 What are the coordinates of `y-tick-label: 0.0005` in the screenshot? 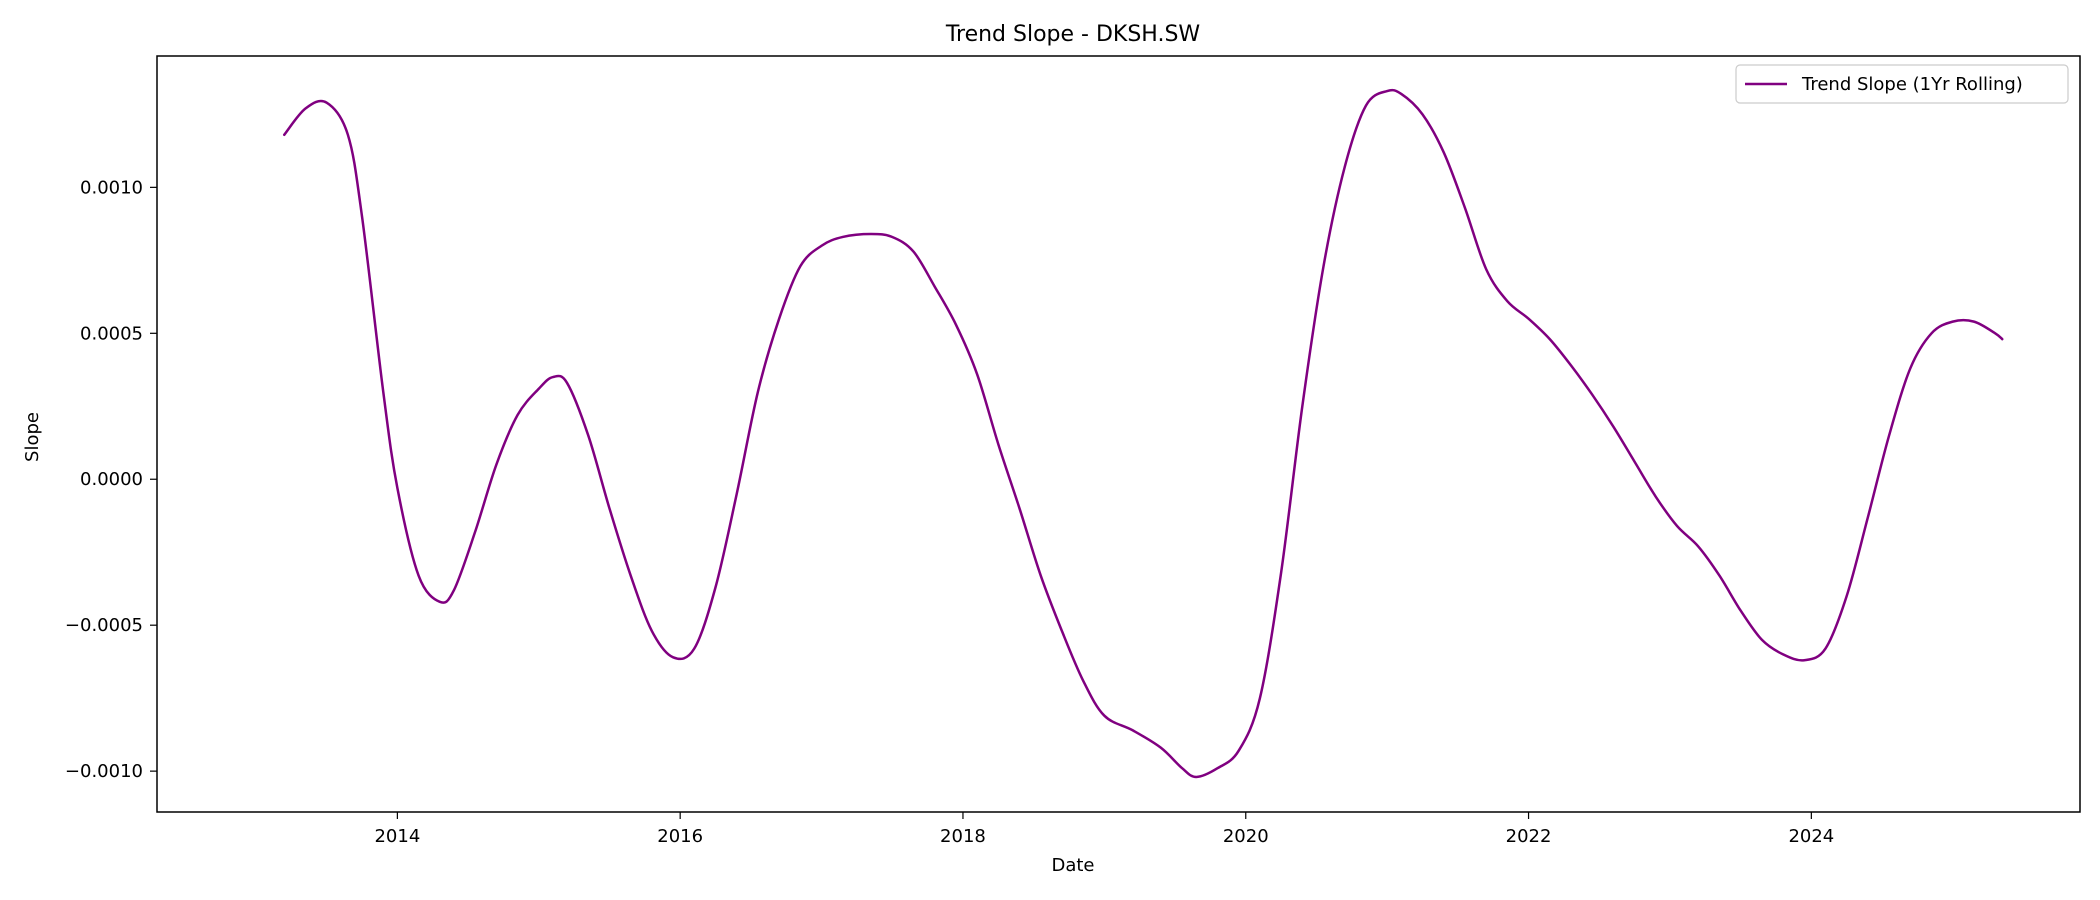 It's located at (111, 333).